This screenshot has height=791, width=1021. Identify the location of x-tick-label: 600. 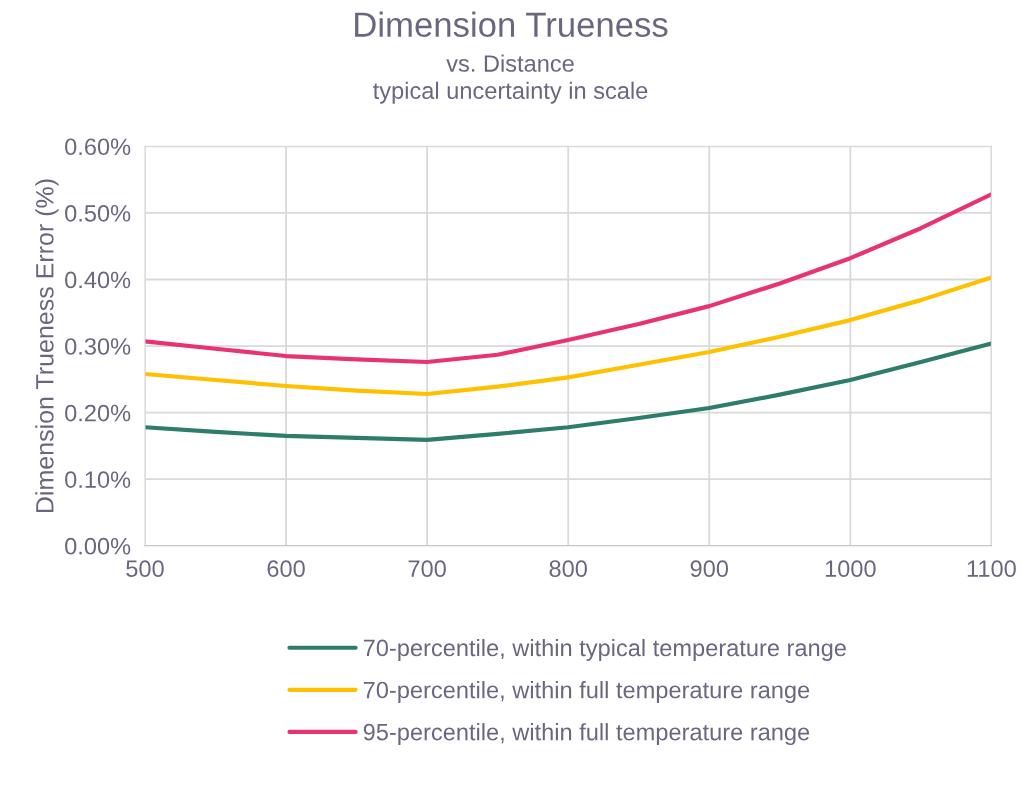
(286, 569).